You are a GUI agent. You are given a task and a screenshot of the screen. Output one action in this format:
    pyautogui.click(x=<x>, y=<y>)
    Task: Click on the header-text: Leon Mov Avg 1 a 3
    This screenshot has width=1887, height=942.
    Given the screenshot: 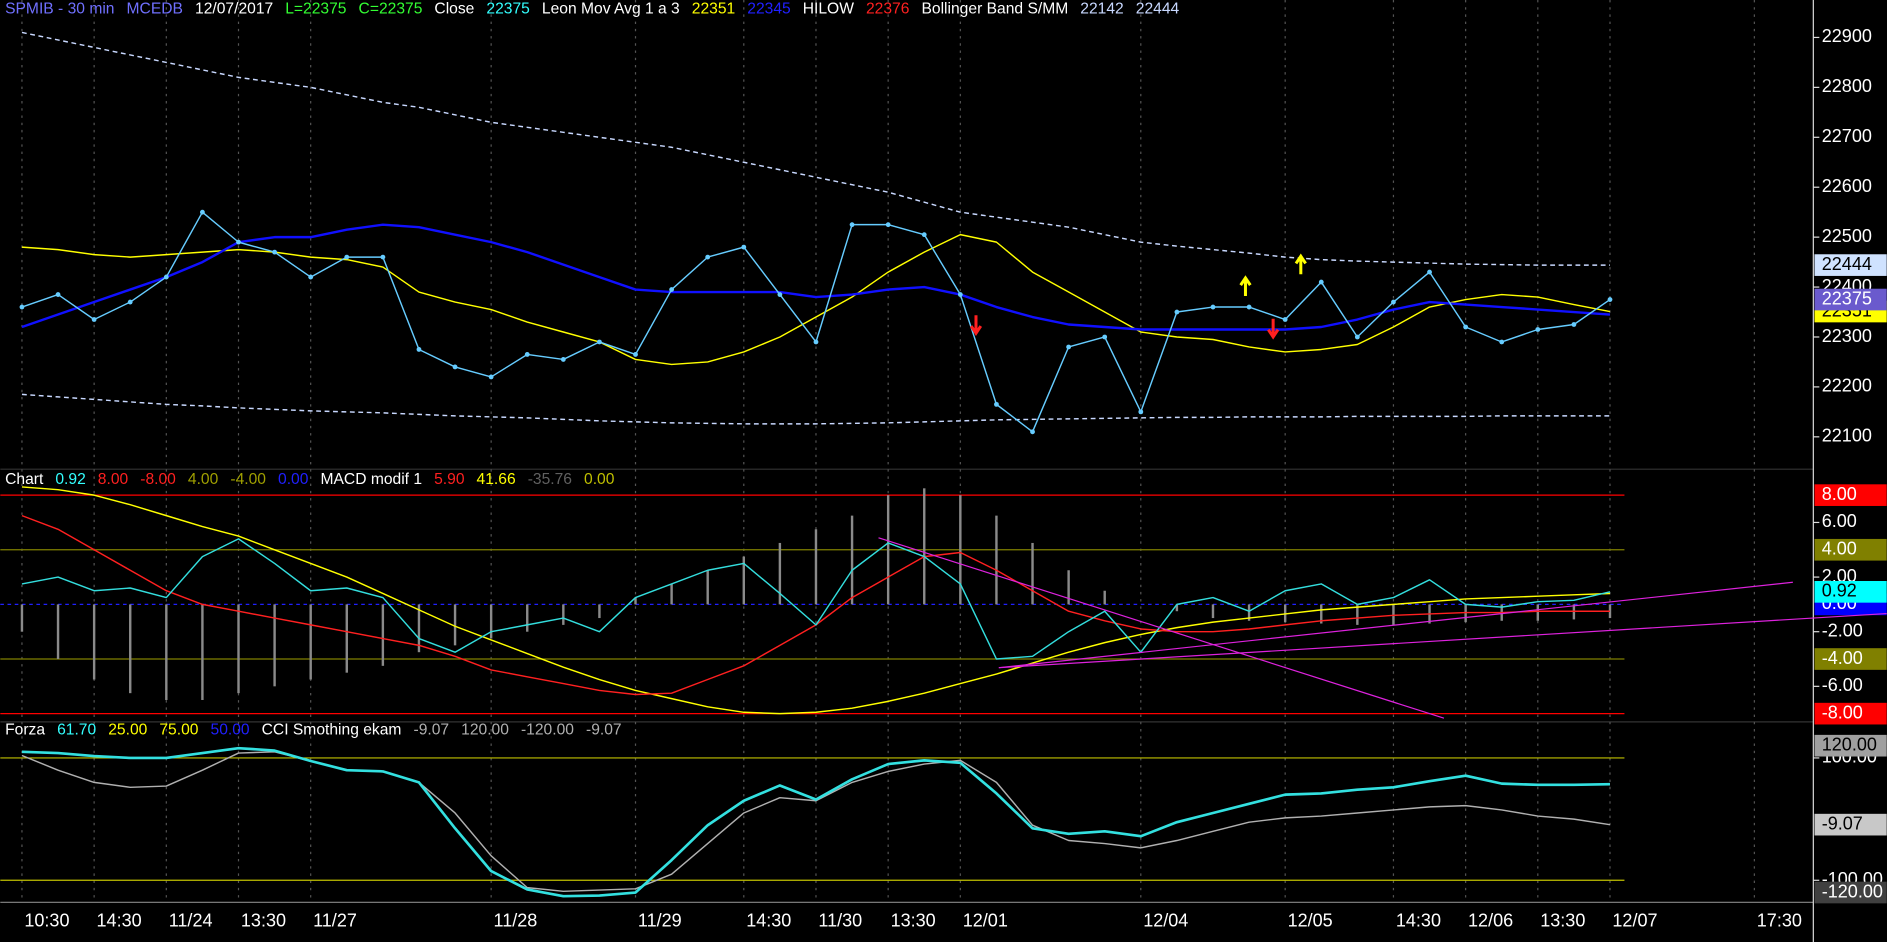 What is the action you would take?
    pyautogui.click(x=611, y=9)
    